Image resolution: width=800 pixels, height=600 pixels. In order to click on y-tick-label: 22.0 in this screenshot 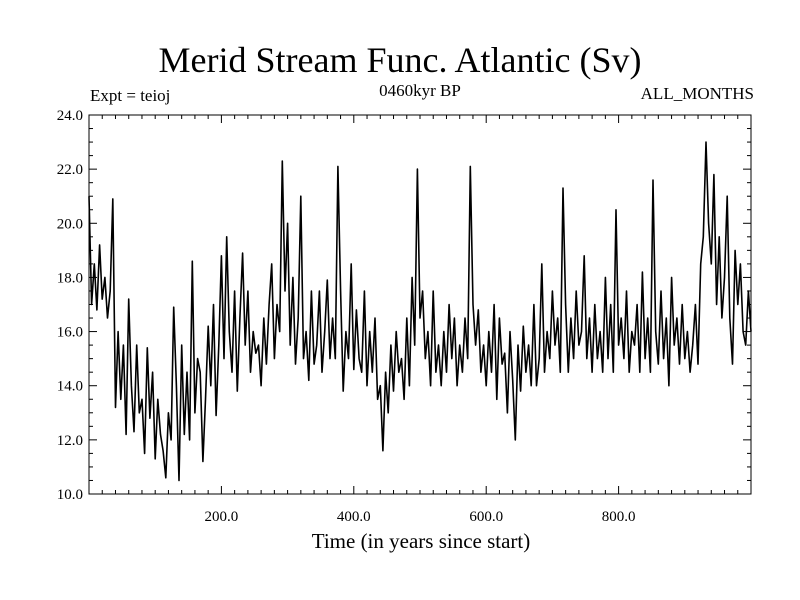, I will do `click(70, 170)`.